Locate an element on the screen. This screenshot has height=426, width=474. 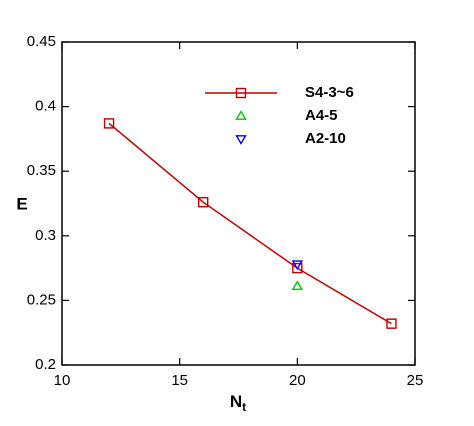
y-tick-label: 0.3 is located at coordinates (45, 235).